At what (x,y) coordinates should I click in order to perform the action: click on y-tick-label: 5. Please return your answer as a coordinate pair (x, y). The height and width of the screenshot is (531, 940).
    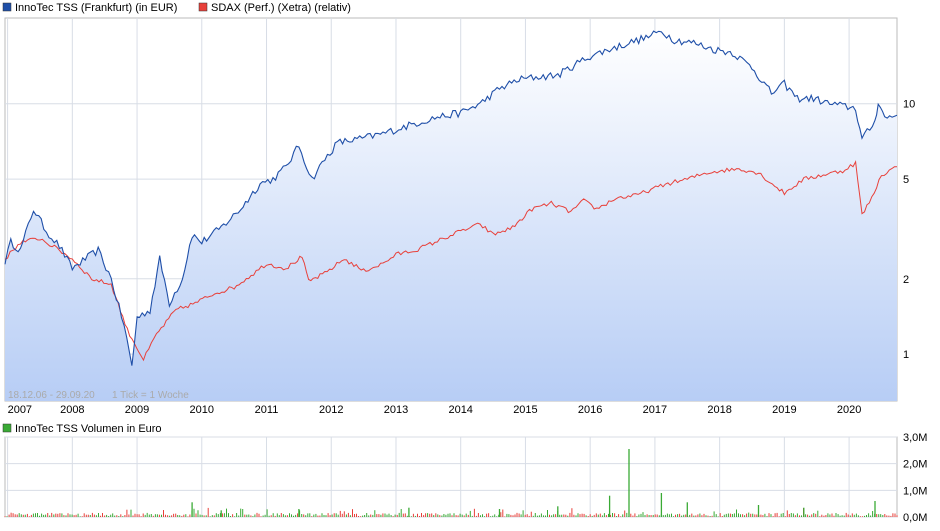
    Looking at the image, I should click on (906, 180).